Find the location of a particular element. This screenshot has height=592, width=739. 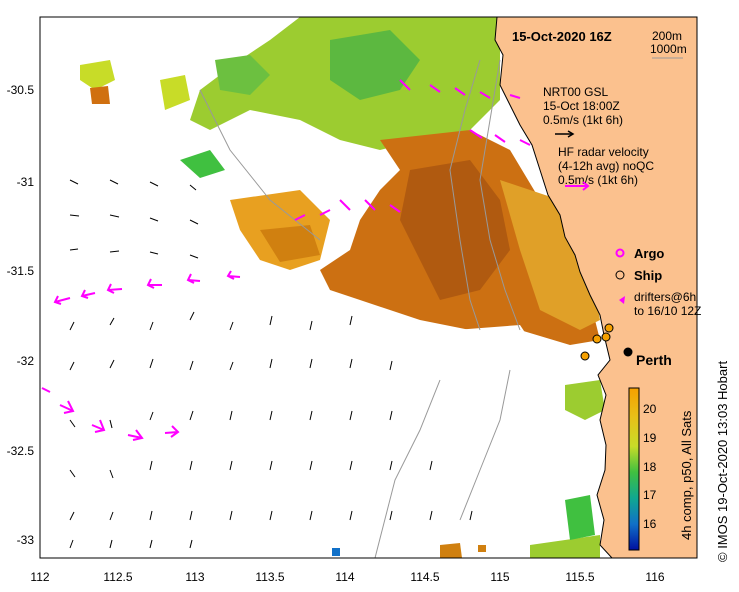

lon-tick: 115 is located at coordinates (499, 577).